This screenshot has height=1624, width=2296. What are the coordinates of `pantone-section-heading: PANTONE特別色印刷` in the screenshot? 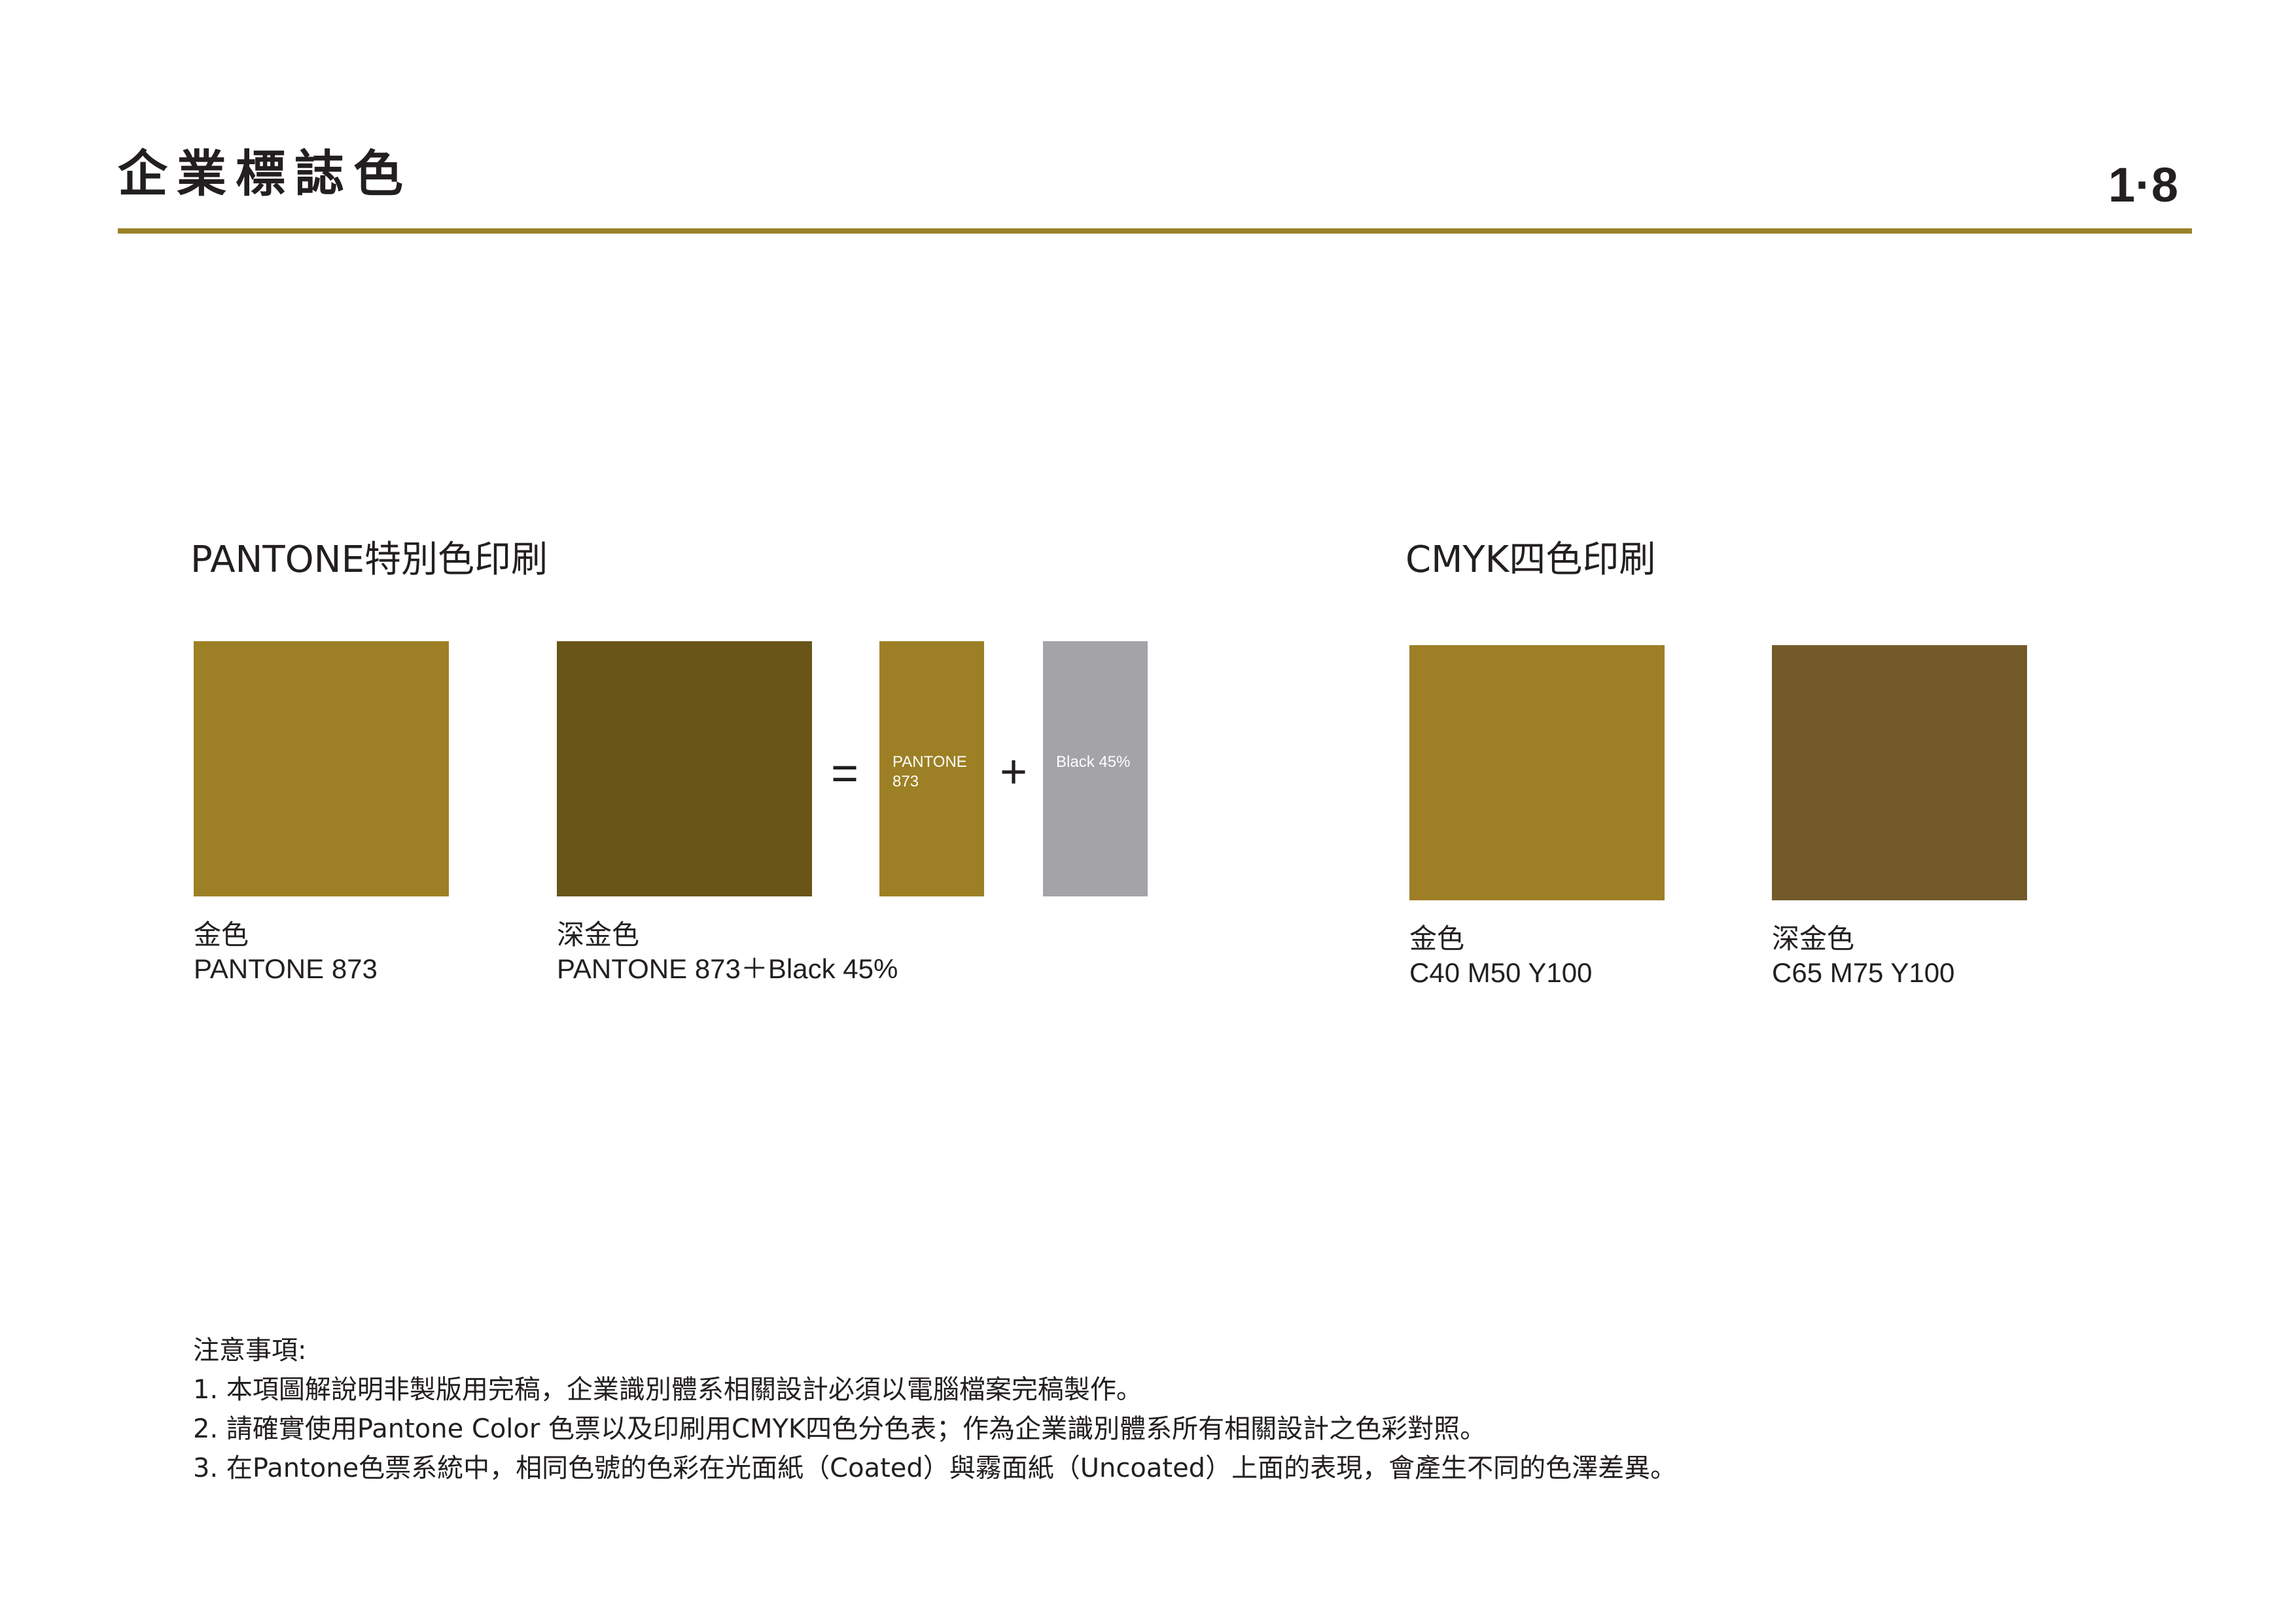 It's located at (369, 559).